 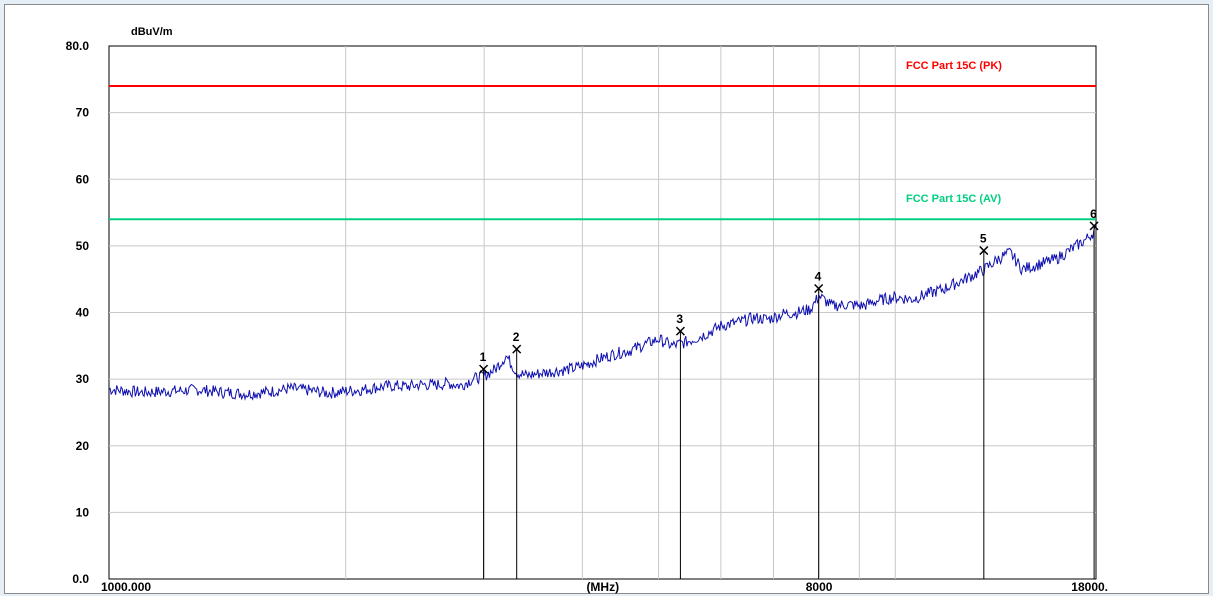 What do you see at coordinates (818, 277) in the screenshot?
I see `marker-label: 4` at bounding box center [818, 277].